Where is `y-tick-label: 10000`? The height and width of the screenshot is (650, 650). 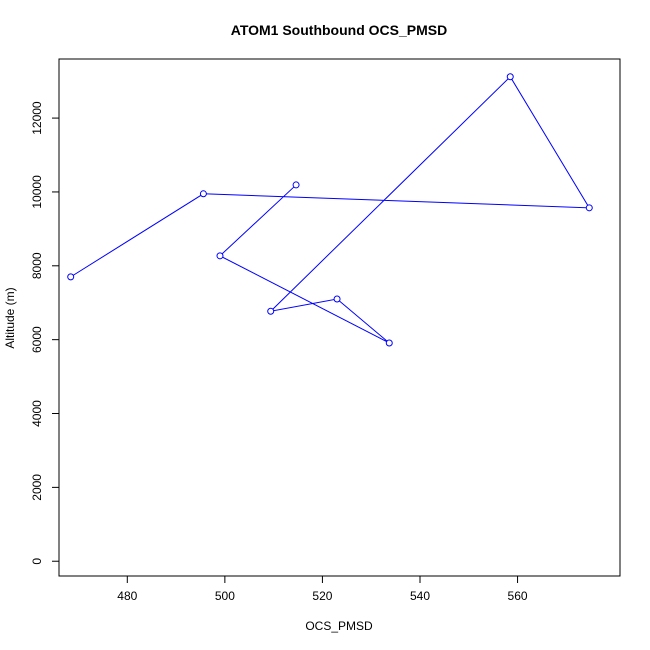
y-tick-label: 10000 is located at coordinates (37, 192).